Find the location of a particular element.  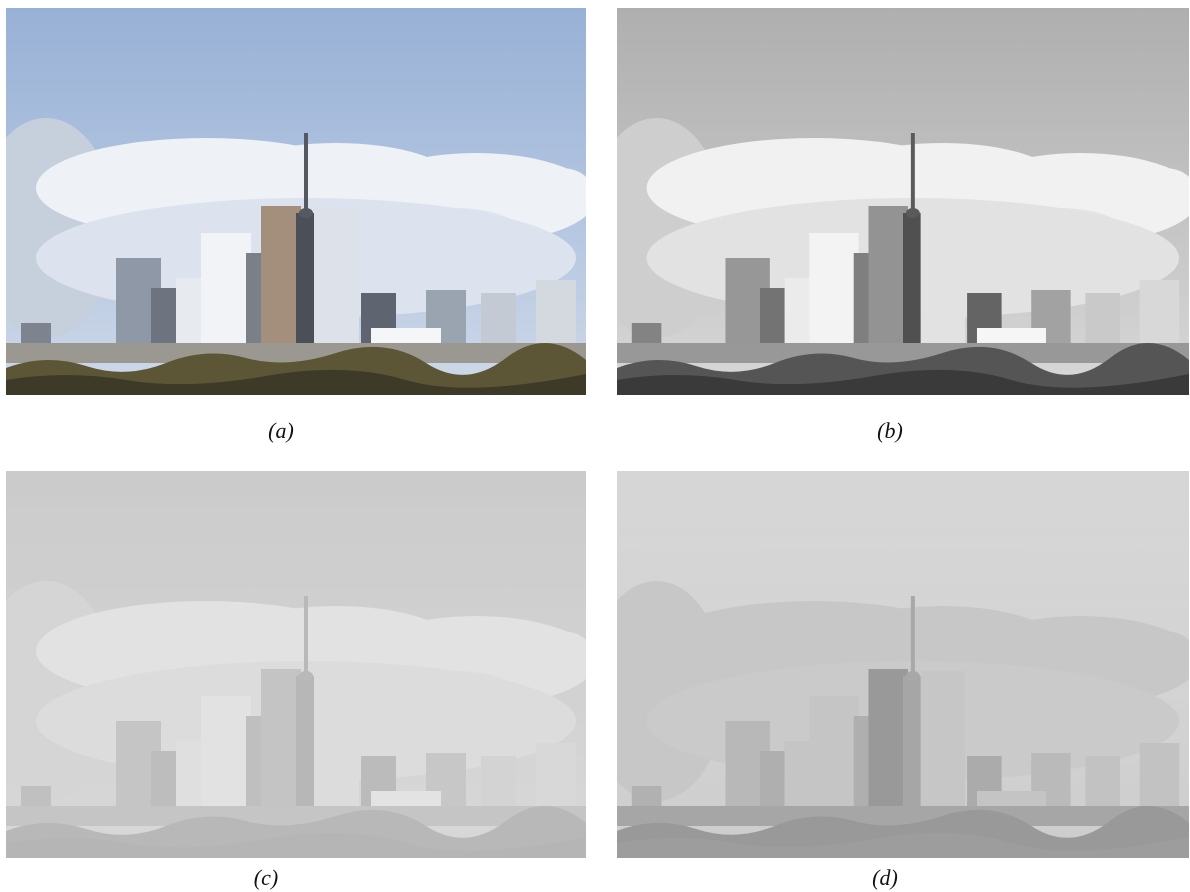

caption: (d) is located at coordinates (885, 877).